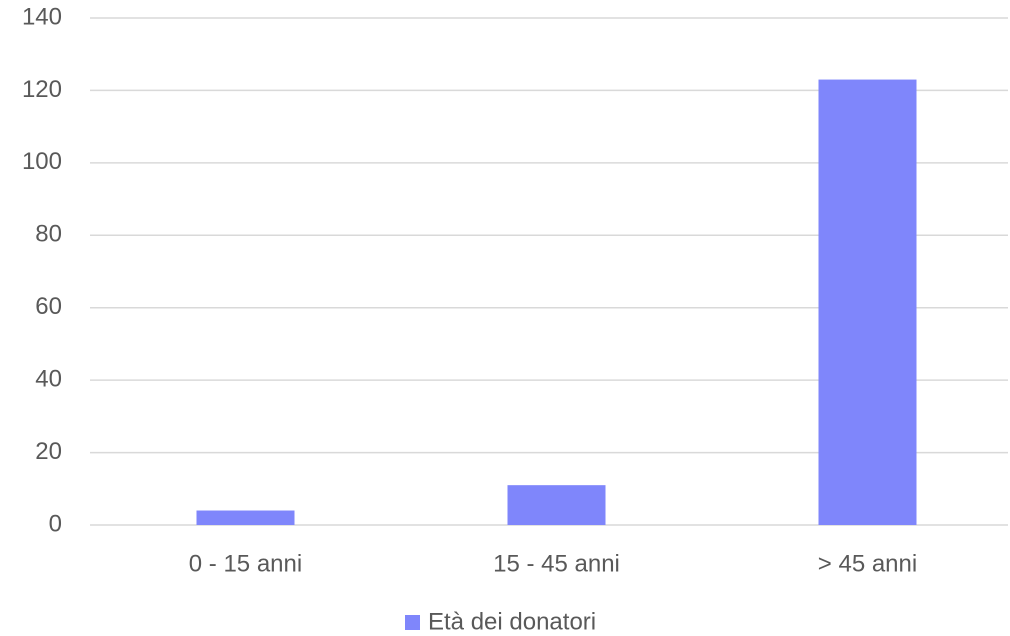  Describe the element at coordinates (42, 161) in the screenshot. I see `y-tick-label: 100` at that location.